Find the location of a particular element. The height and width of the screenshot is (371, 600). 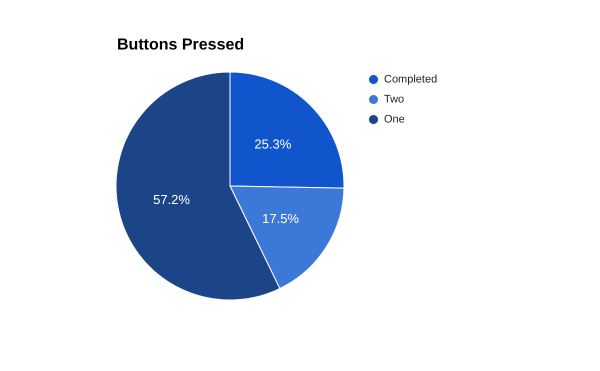

data-label: 57.2% is located at coordinates (171, 199).